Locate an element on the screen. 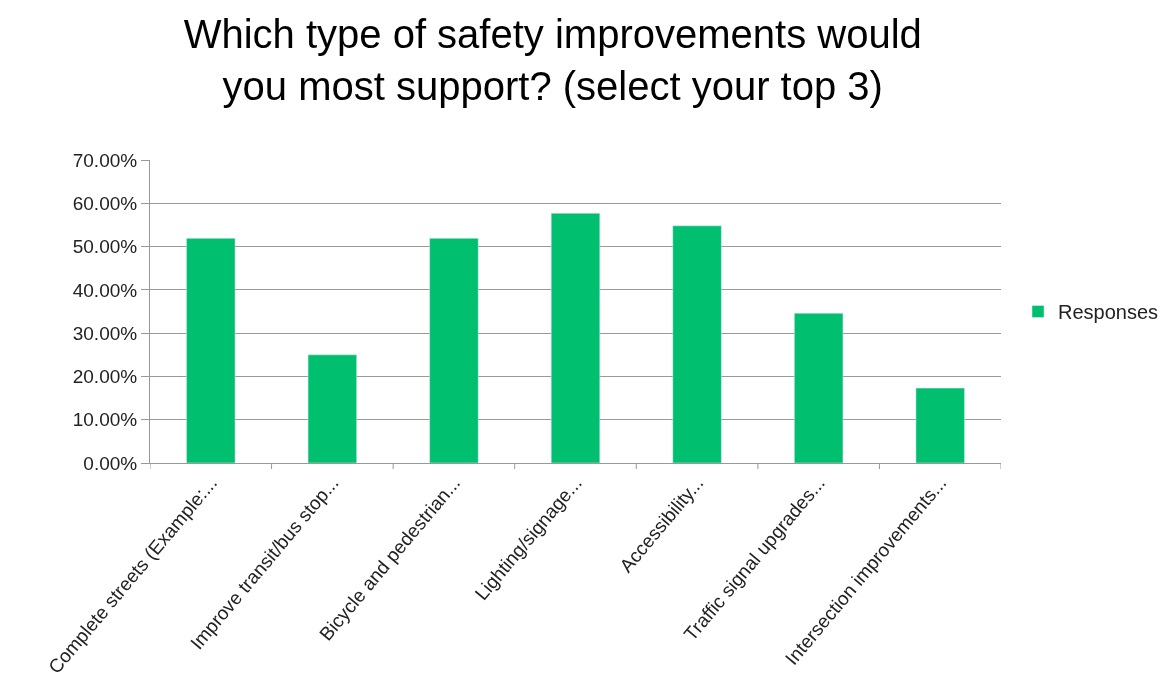  y-tick-label: 60.00% is located at coordinates (105, 203).